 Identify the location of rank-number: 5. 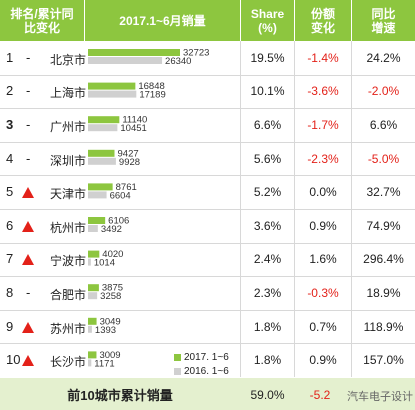
(10, 192).